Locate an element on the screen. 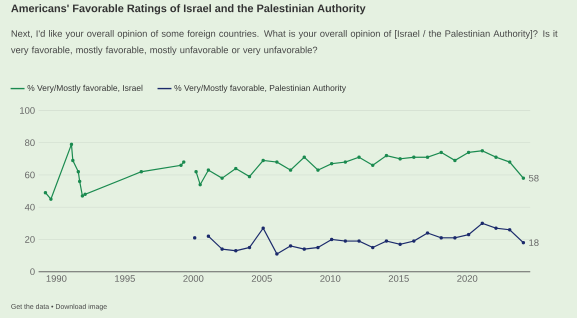 Image resolution: width=577 pixels, height=318 pixels. chart-subtitle: Next, I'd like your overall opinion of some foreign countries. What is your overall opinion of [Israel / the Palestinian Authority]? Is it very favorable, mostly favorable, mostly unfavorable or very unfavorable? is located at coordinates (284, 42).